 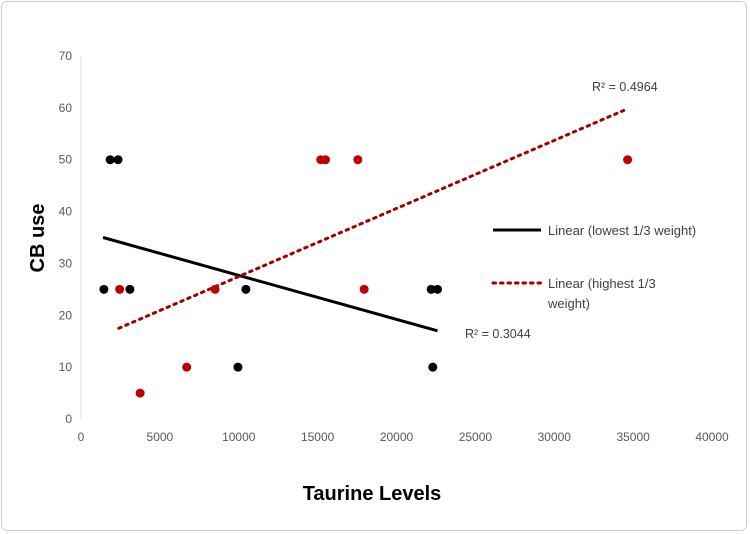 What do you see at coordinates (318, 437) in the screenshot?
I see `x-tick-label: 15000` at bounding box center [318, 437].